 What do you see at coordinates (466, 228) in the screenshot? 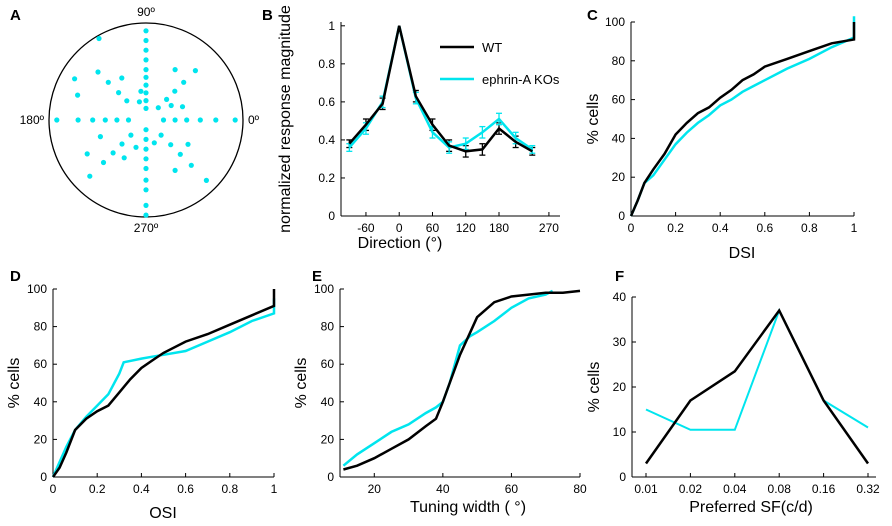
I see `x-tick-label: 120` at bounding box center [466, 228].